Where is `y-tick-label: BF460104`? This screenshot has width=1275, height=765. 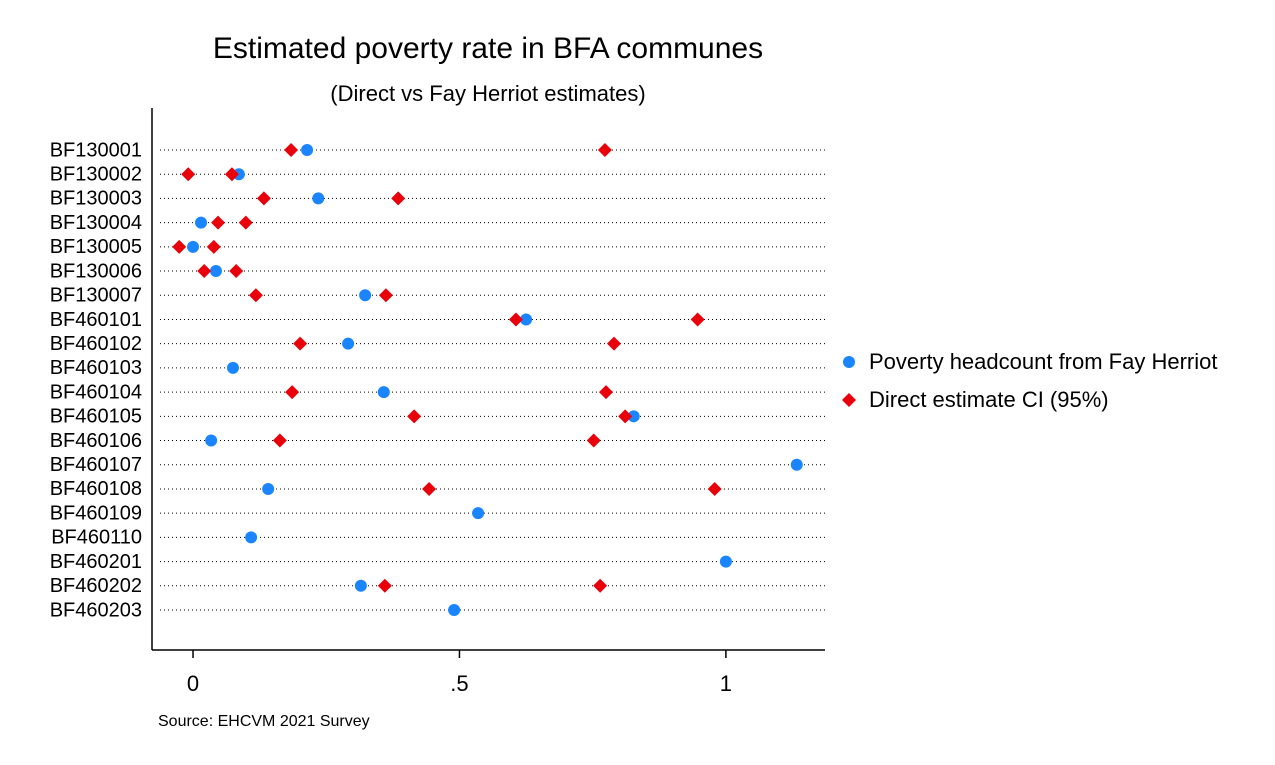
y-tick-label: BF460104 is located at coordinates (96, 392).